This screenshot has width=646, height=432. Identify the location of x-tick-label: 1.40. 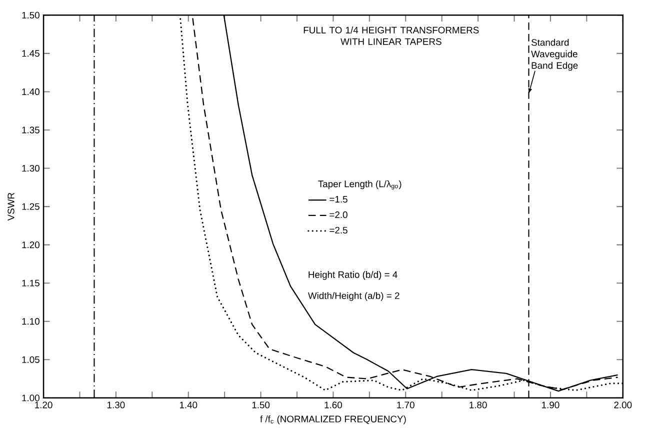
(189, 405).